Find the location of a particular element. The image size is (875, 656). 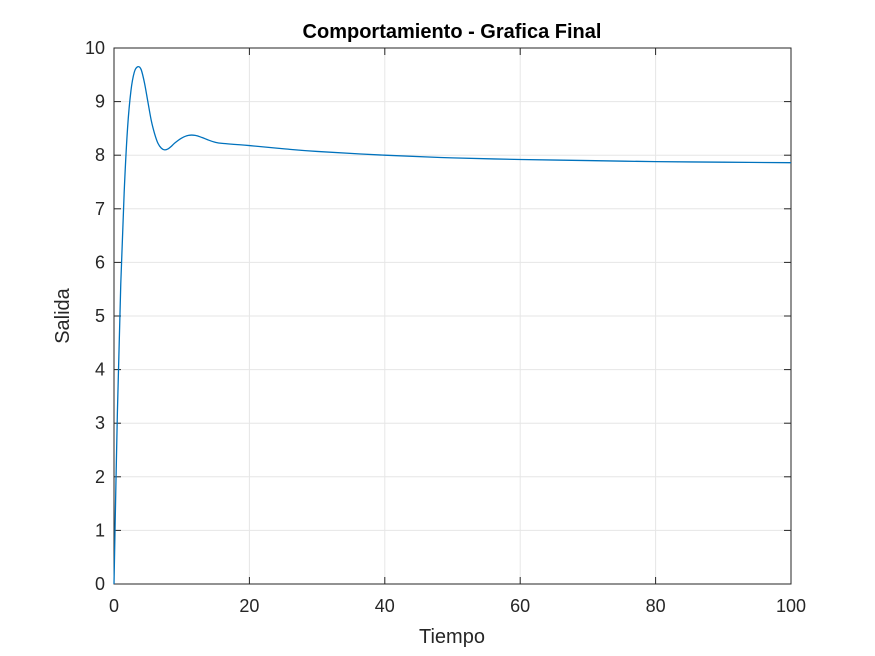

y-tick-label-2: 2 is located at coordinates (100, 477).